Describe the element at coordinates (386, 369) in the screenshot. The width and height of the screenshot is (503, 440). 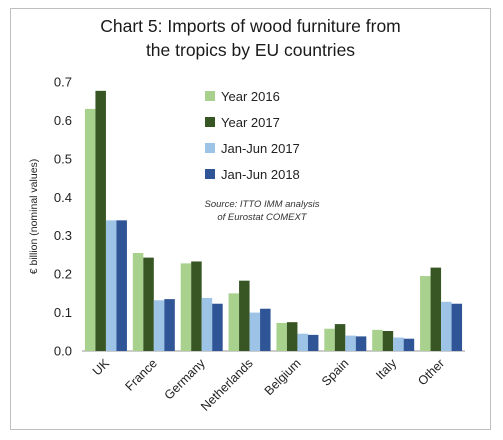
I see `x-tick-label: Italy` at that location.